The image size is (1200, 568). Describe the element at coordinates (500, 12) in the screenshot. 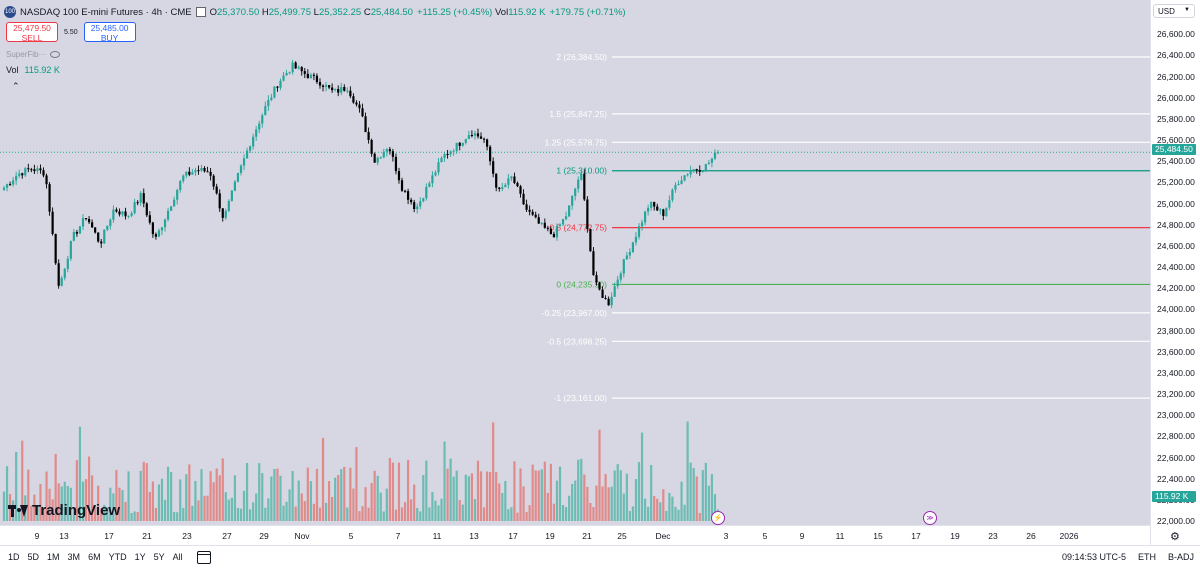

I see `vol-label: Vol` at that location.